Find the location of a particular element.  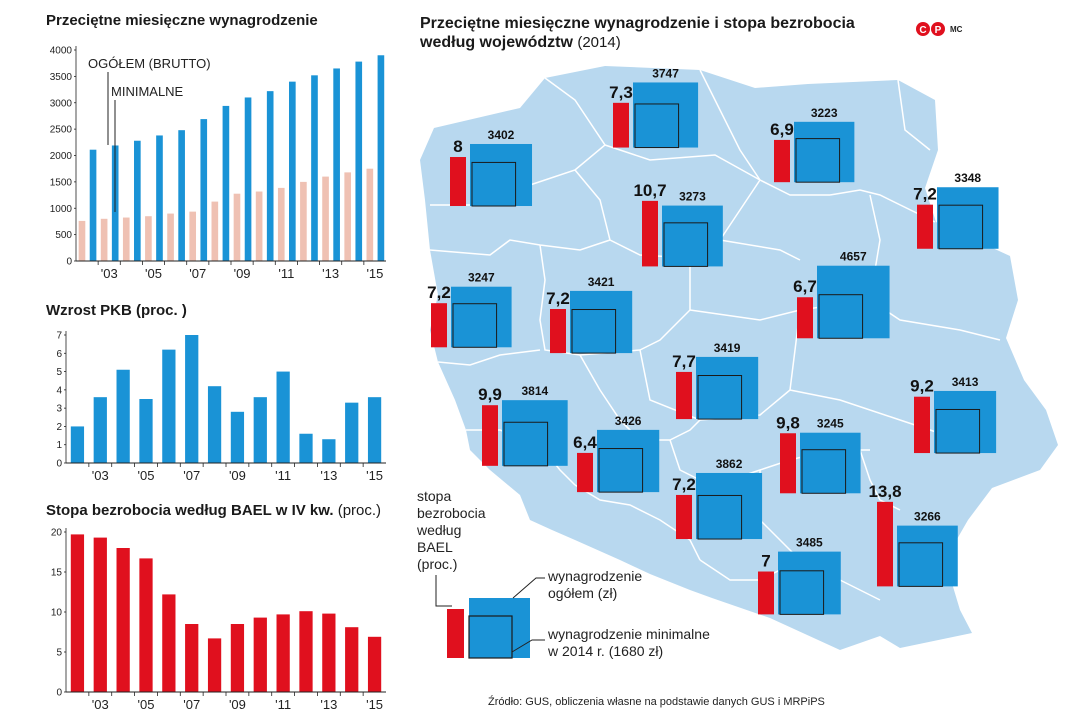

unemployment-title-main: Stopa bezrobocia według BAEL w IV kw. is located at coordinates (190, 510).